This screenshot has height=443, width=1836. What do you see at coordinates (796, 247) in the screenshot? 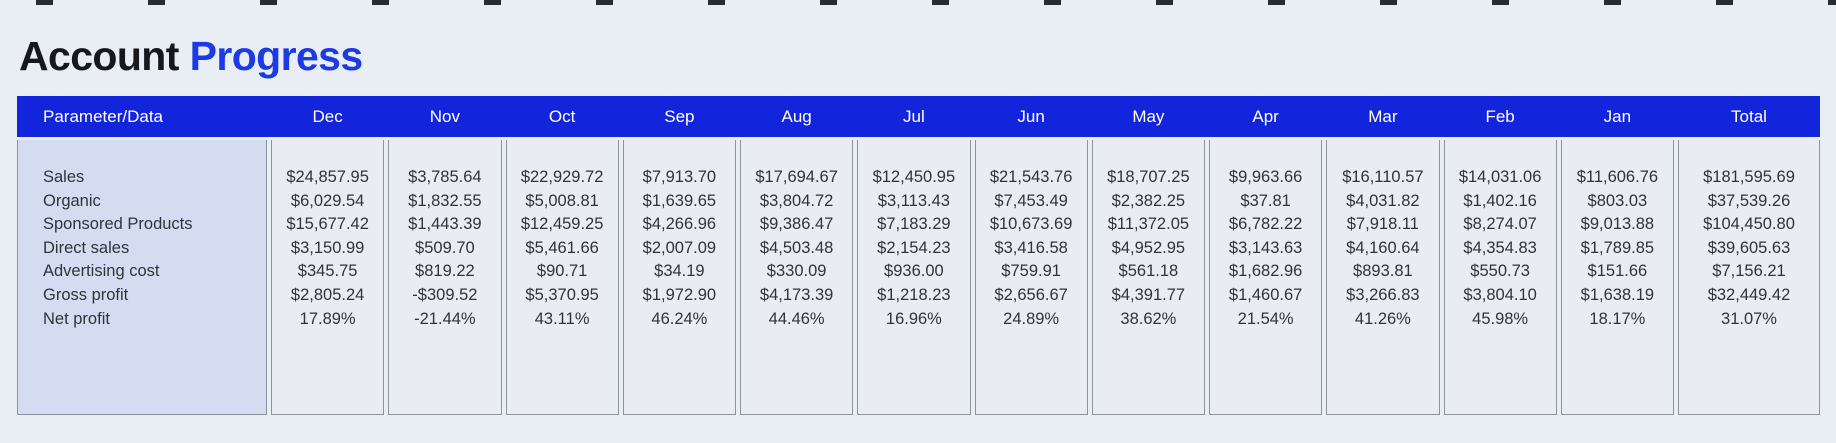
I see `value-cell: $4,503.48` at bounding box center [796, 247].